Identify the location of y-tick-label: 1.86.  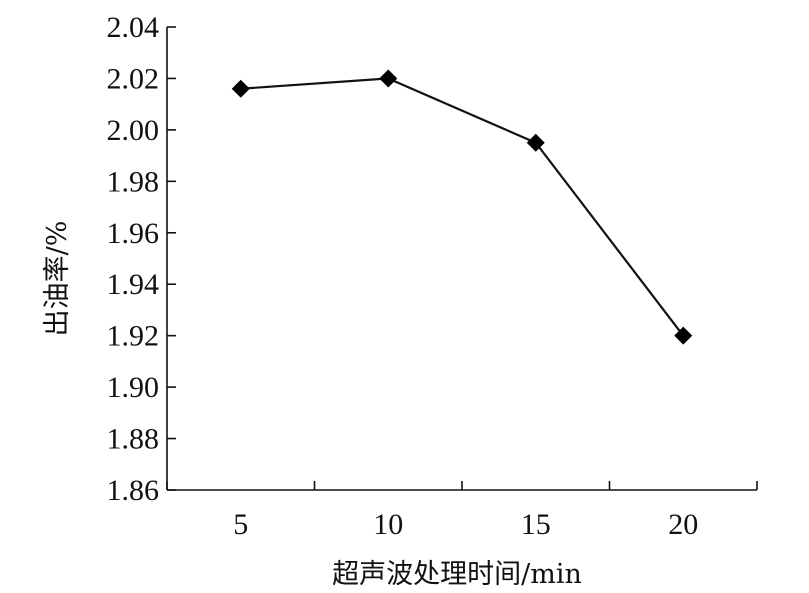
(133, 490).